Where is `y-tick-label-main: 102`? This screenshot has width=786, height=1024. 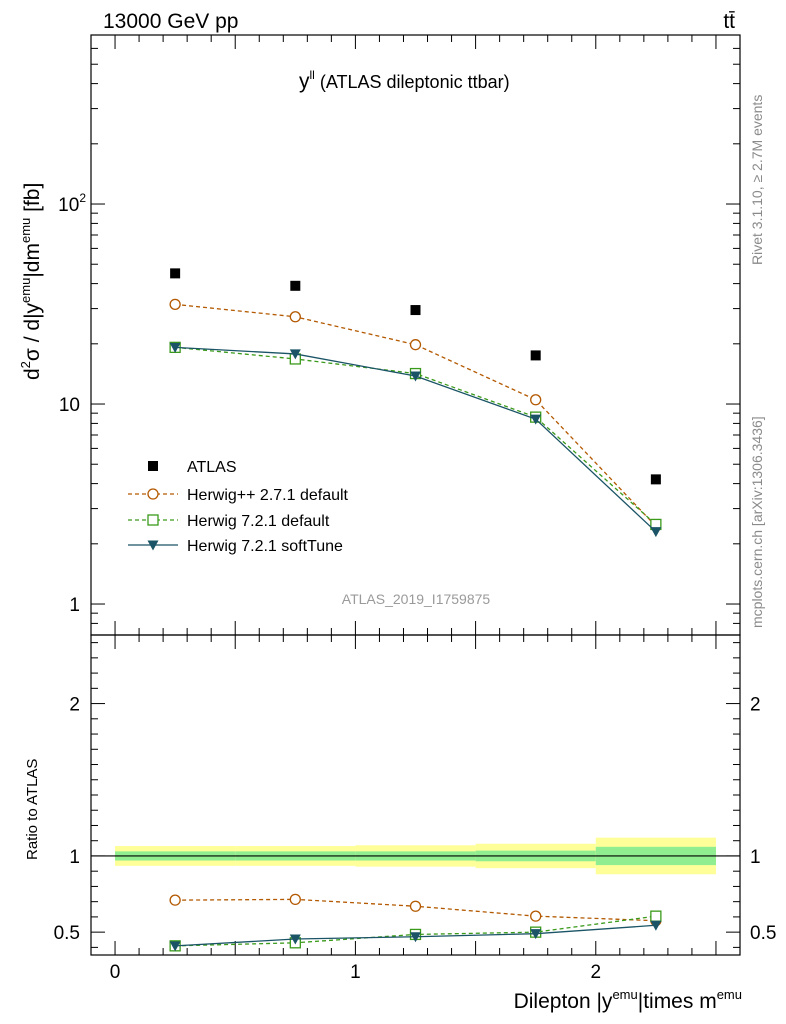 y-tick-label-main: 102 is located at coordinates (72, 203).